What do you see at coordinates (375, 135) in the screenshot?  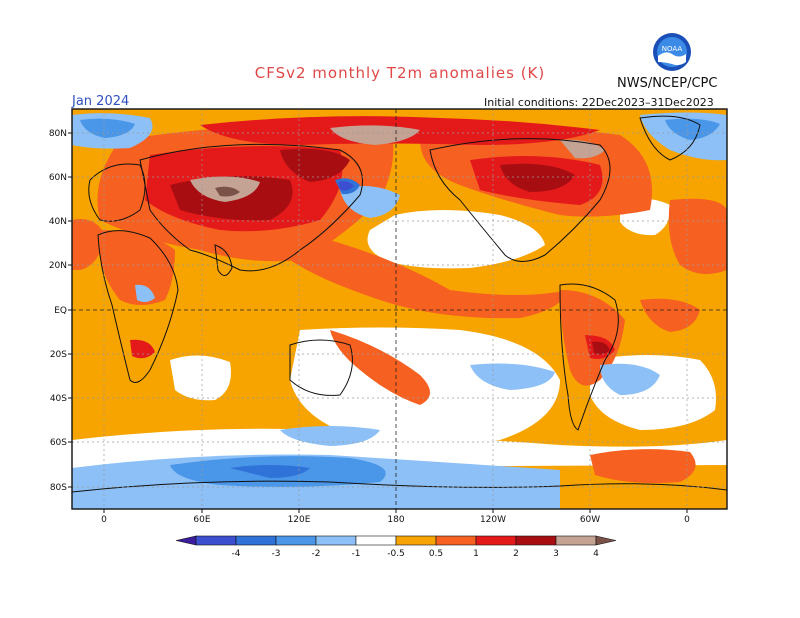 I see `extreme-arctic` at bounding box center [375, 135].